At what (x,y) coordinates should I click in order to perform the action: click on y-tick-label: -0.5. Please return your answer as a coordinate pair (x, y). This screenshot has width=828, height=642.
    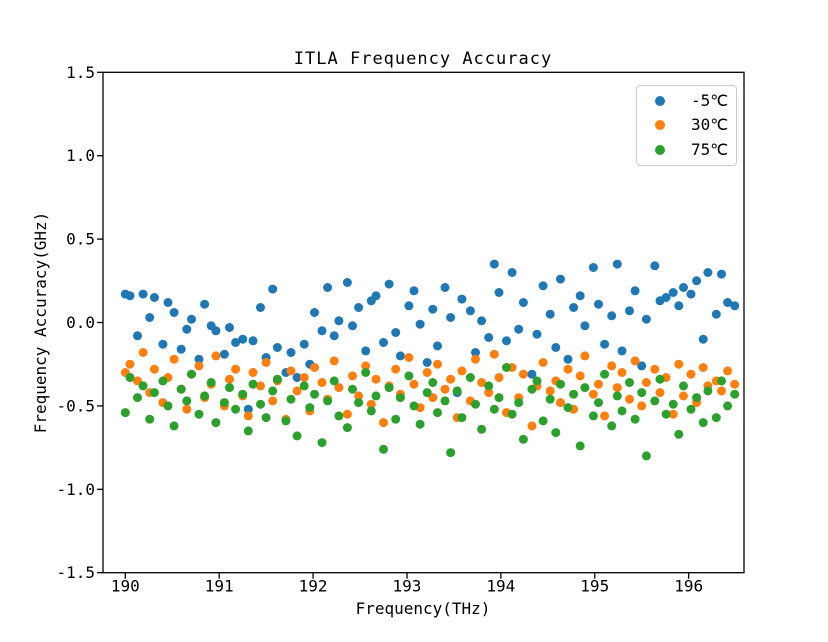
    Looking at the image, I should click on (75, 405).